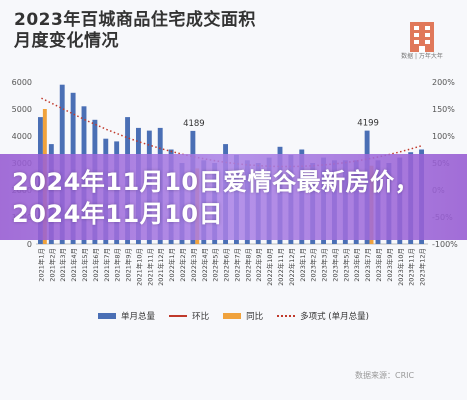  I want to click on x-tick-label: 2021年10月, so click(138, 267).